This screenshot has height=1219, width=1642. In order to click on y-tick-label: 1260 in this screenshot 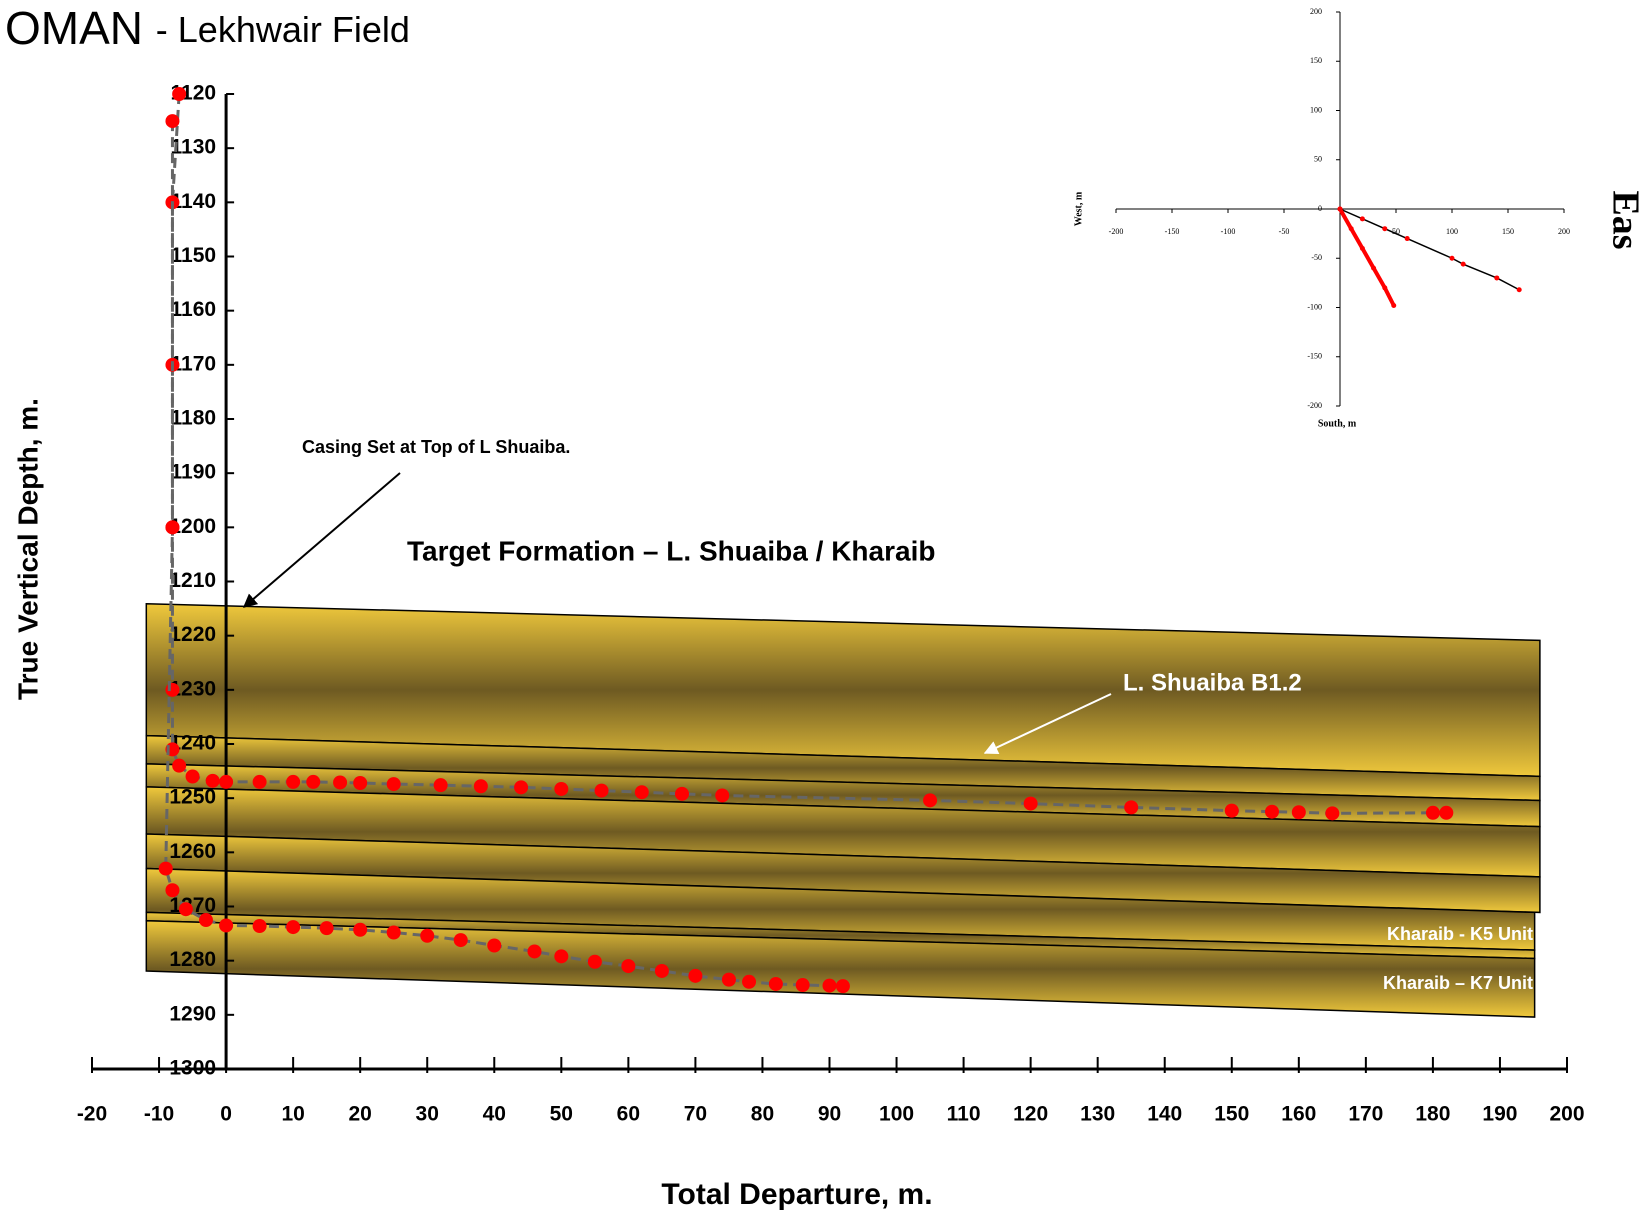, I will do `click(192, 851)`.